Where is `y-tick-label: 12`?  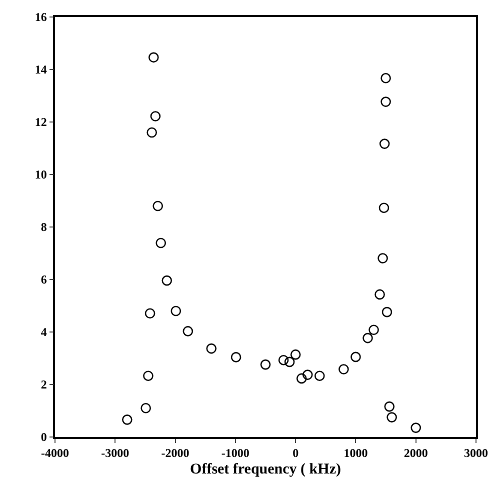 y-tick-label: 12 is located at coordinates (40, 122).